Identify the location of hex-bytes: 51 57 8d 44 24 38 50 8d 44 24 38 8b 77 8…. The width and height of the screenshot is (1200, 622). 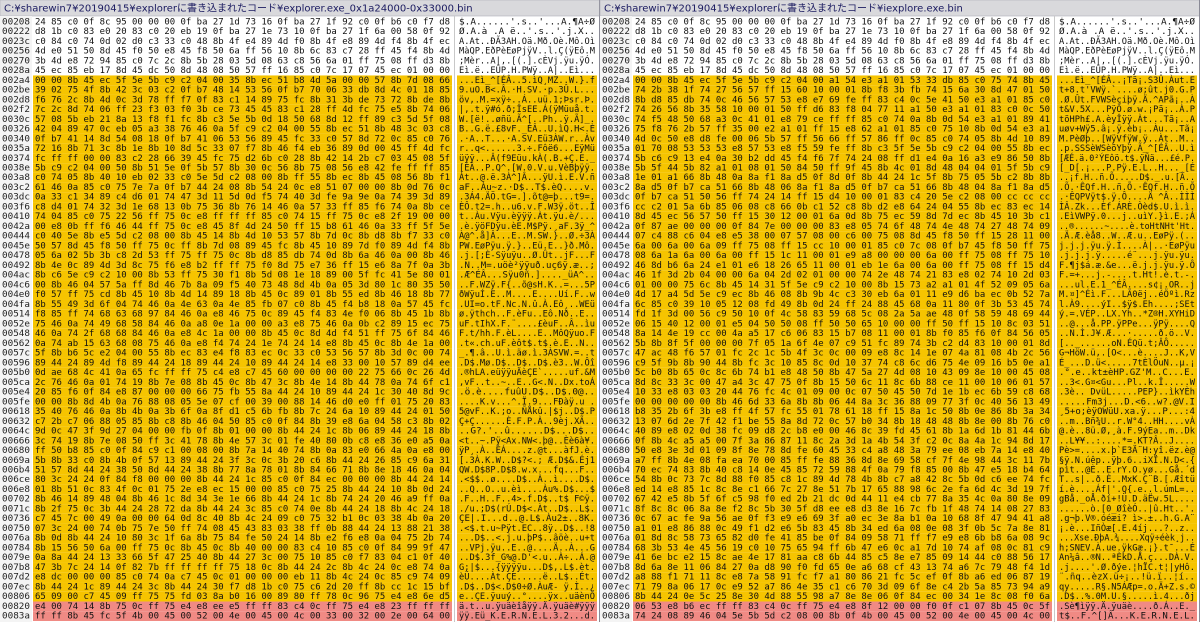
(242, 471).